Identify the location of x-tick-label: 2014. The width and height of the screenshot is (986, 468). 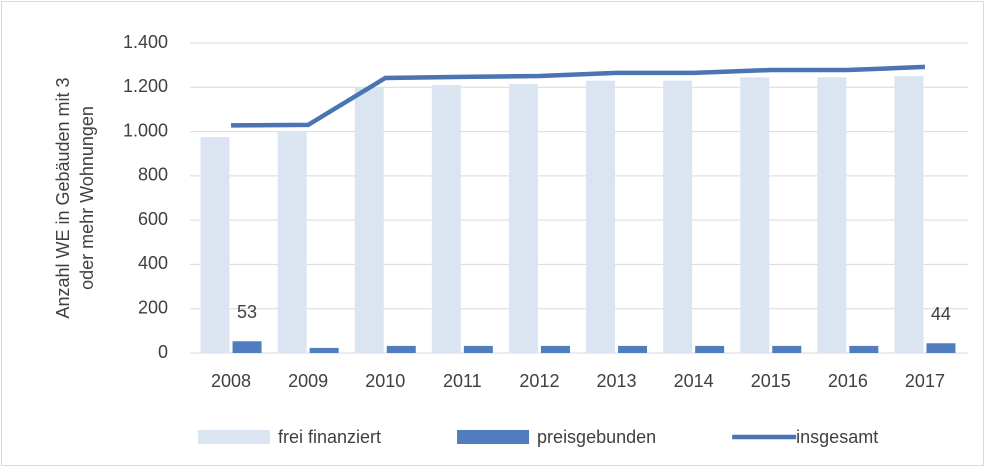
(694, 381).